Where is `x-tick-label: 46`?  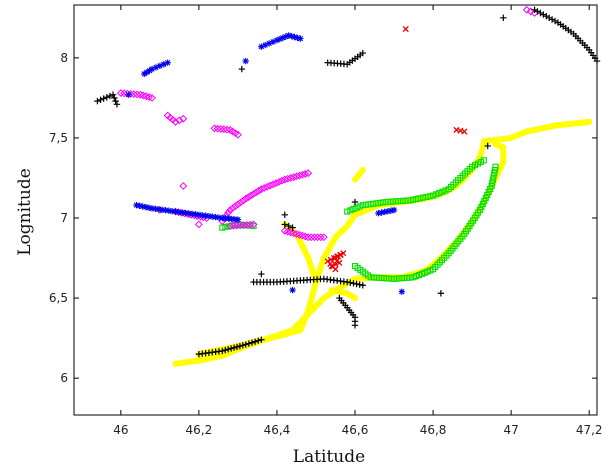 x-tick-label: 46 is located at coordinates (120, 430).